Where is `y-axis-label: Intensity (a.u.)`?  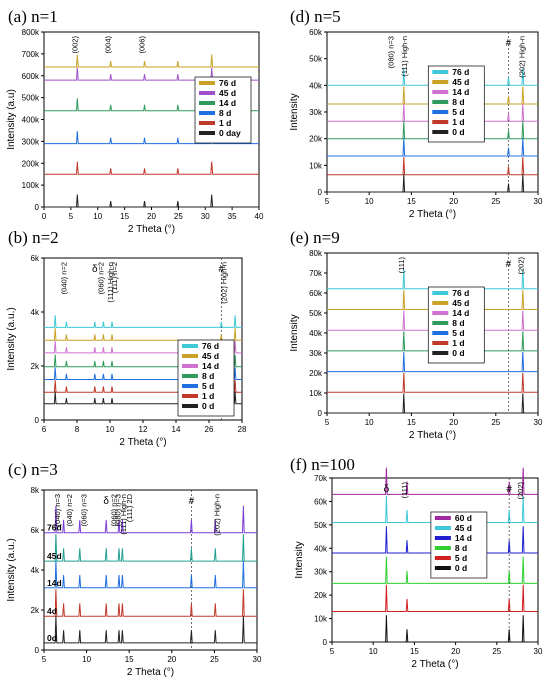
y-axis-label: Intensity (a.u.) is located at coordinates (11, 569).